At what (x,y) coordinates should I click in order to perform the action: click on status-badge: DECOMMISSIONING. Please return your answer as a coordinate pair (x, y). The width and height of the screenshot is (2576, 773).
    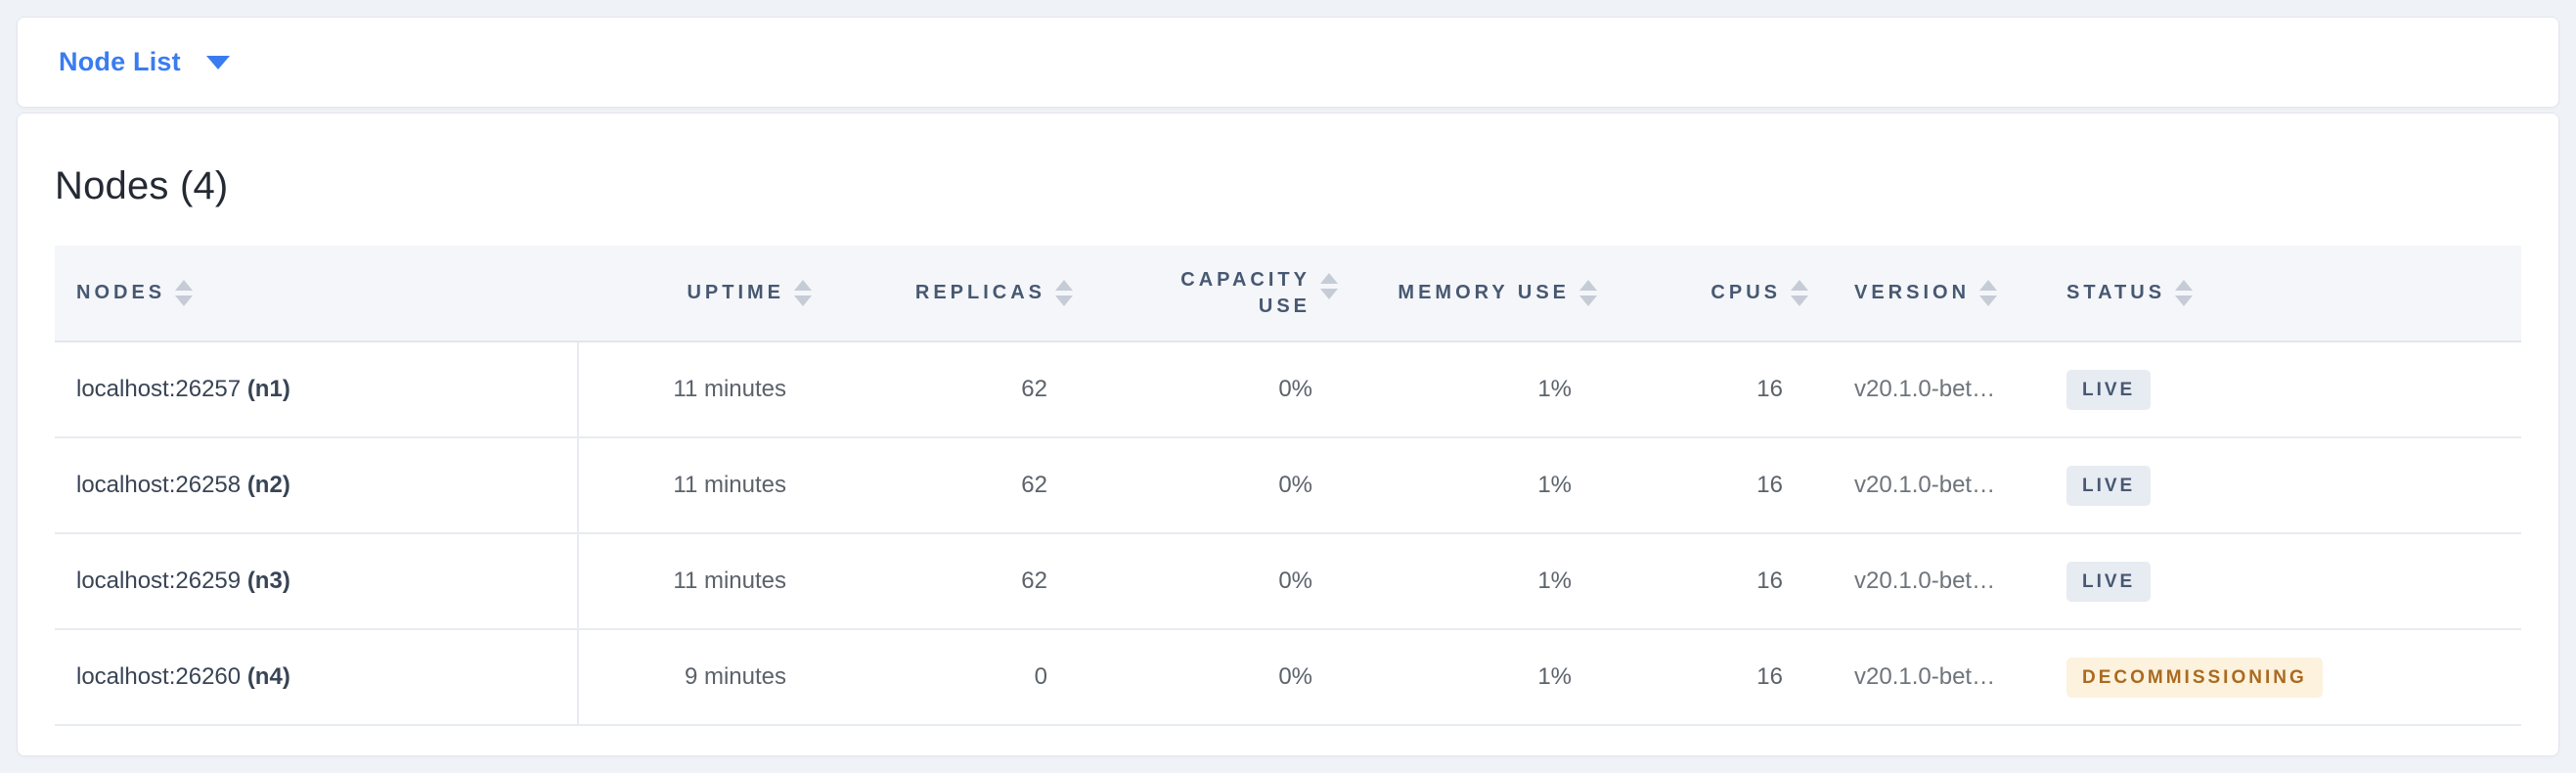
    Looking at the image, I should click on (2194, 678).